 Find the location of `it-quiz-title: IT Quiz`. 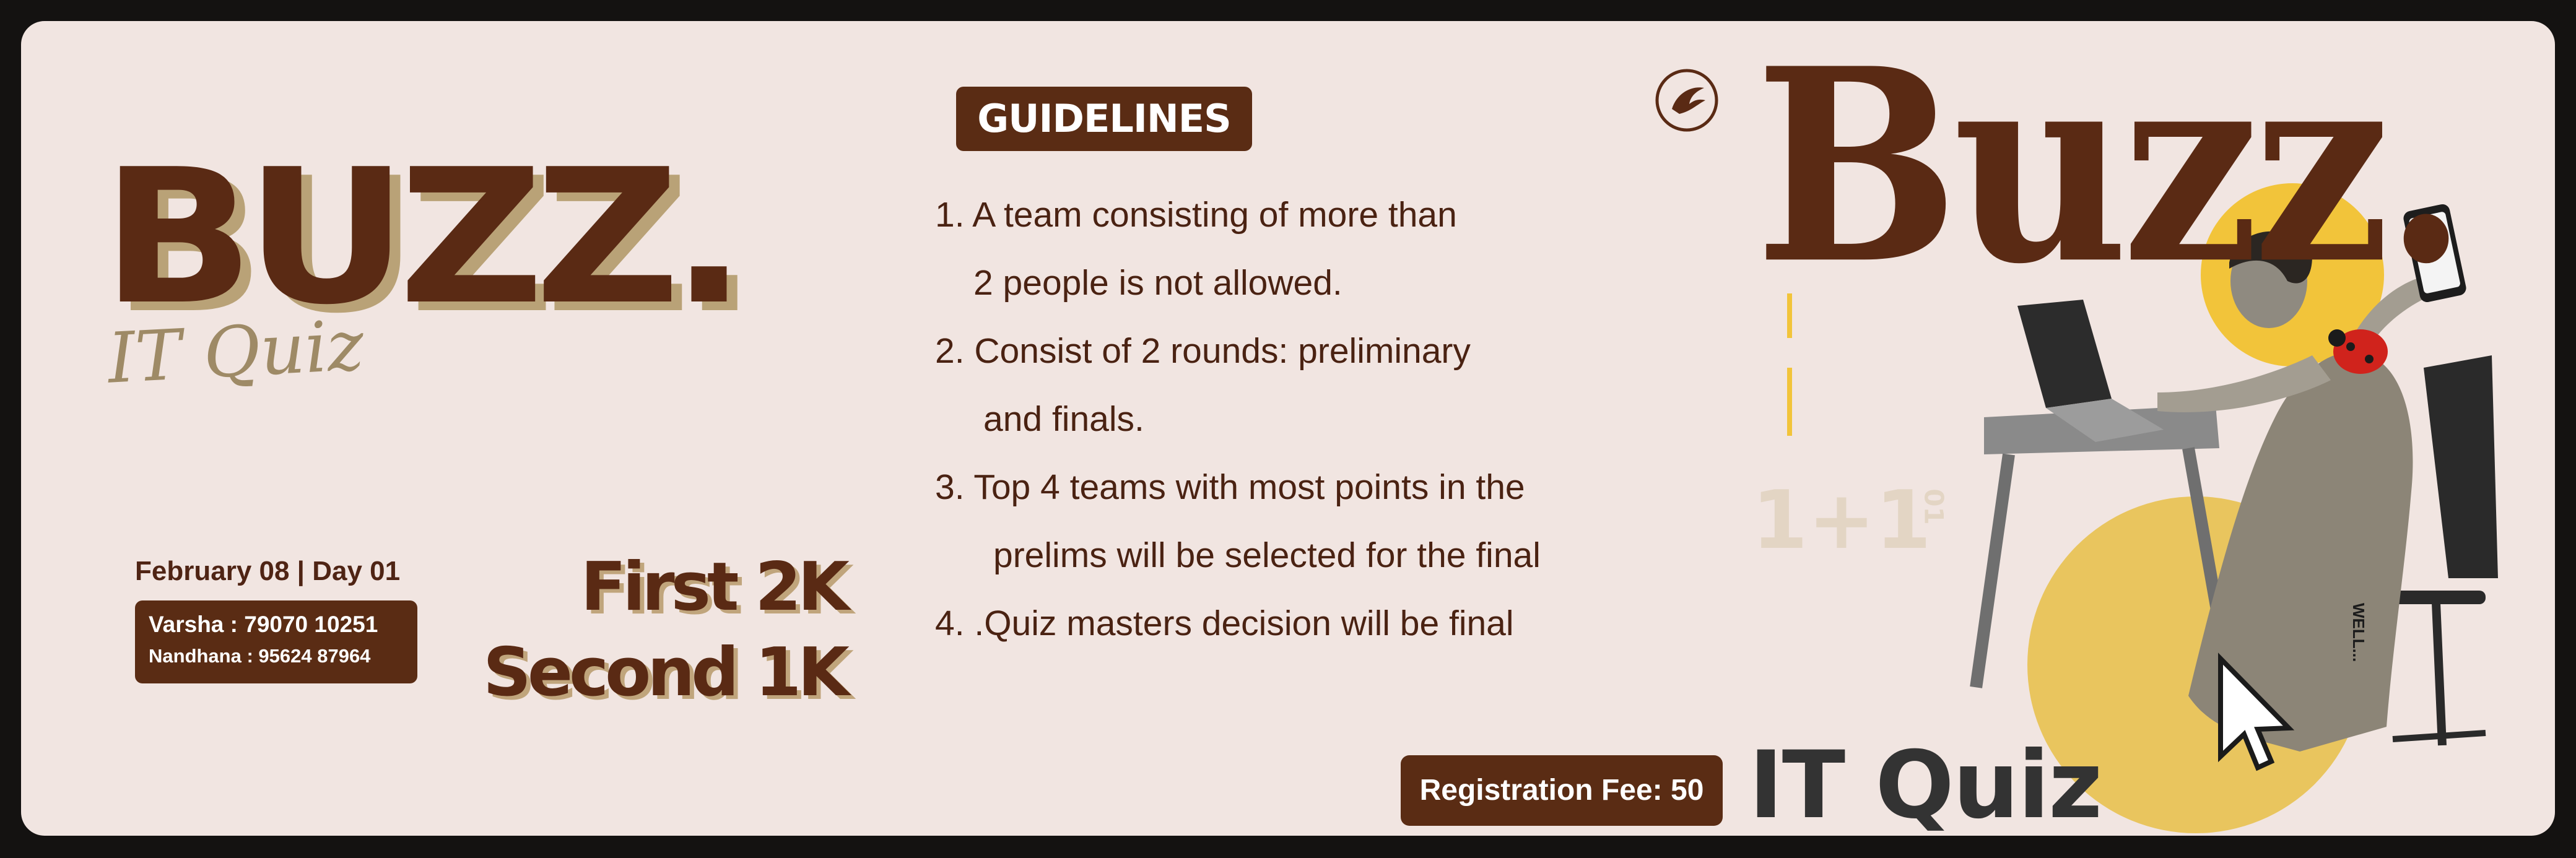

it-quiz-title: IT Quiz is located at coordinates (1926, 784).